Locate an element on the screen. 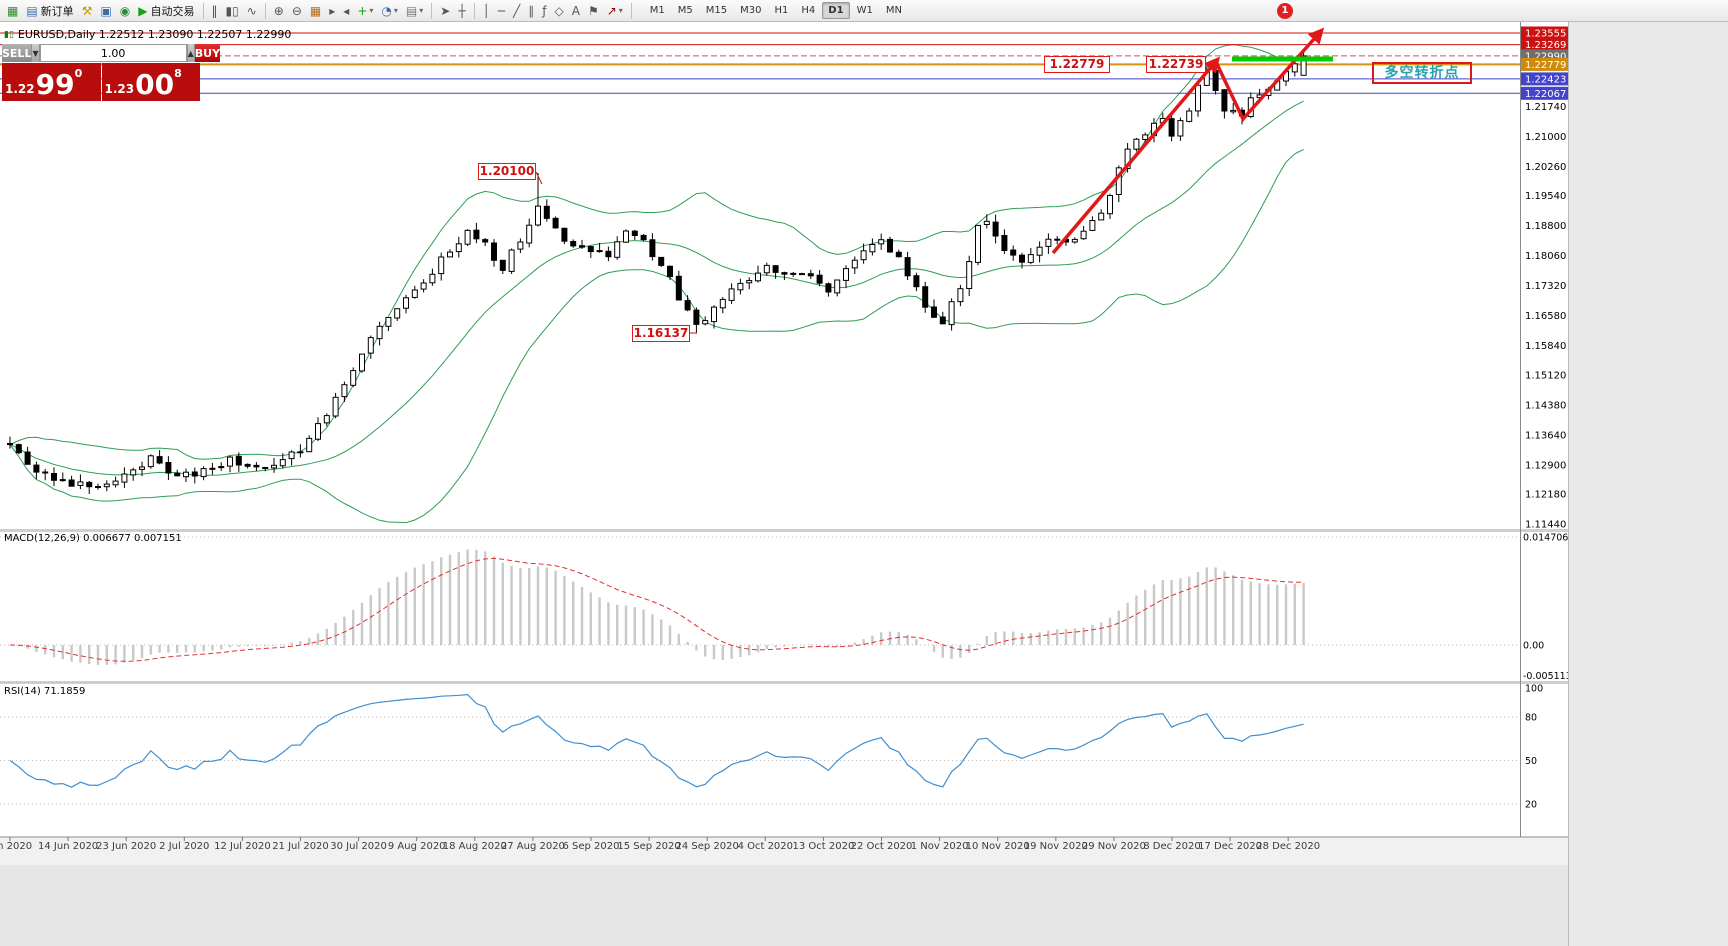 The height and width of the screenshot is (946, 1728). volume-increase-button: ▲ is located at coordinates (190, 53).